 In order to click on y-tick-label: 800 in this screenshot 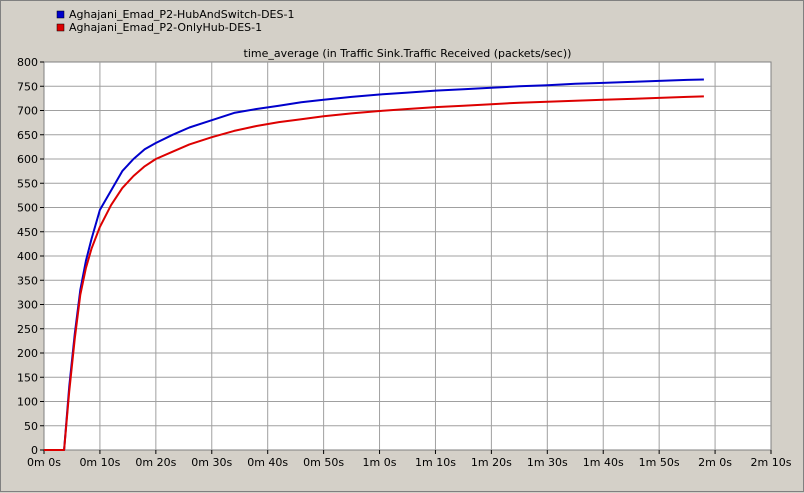, I will do `click(27, 62)`.